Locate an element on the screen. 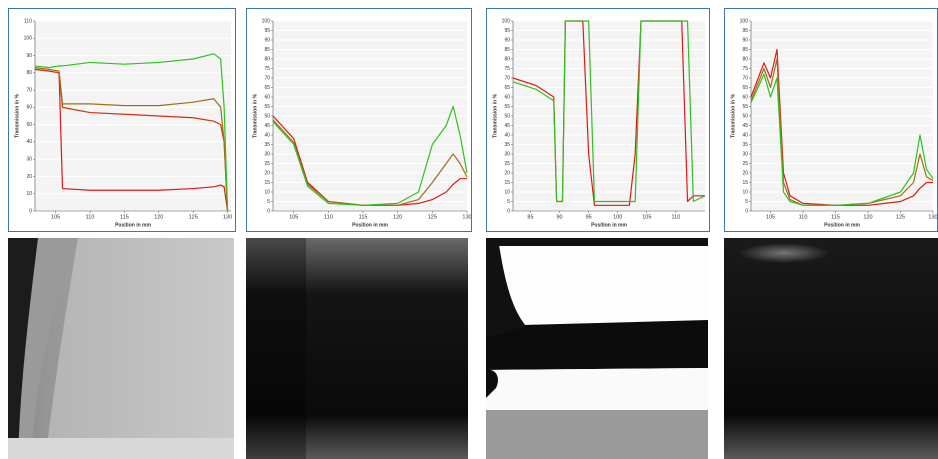 This screenshot has height=459, width=938. x-axis-label: Position in mm is located at coordinates (133, 225).